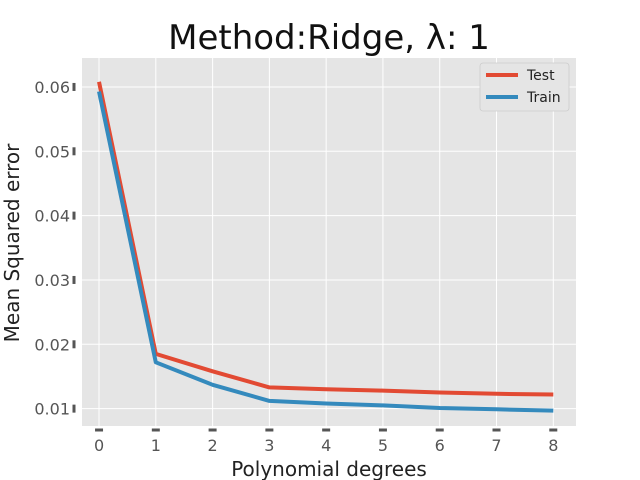  What do you see at coordinates (524, 87) in the screenshot?
I see `legend: Test Train` at bounding box center [524, 87].